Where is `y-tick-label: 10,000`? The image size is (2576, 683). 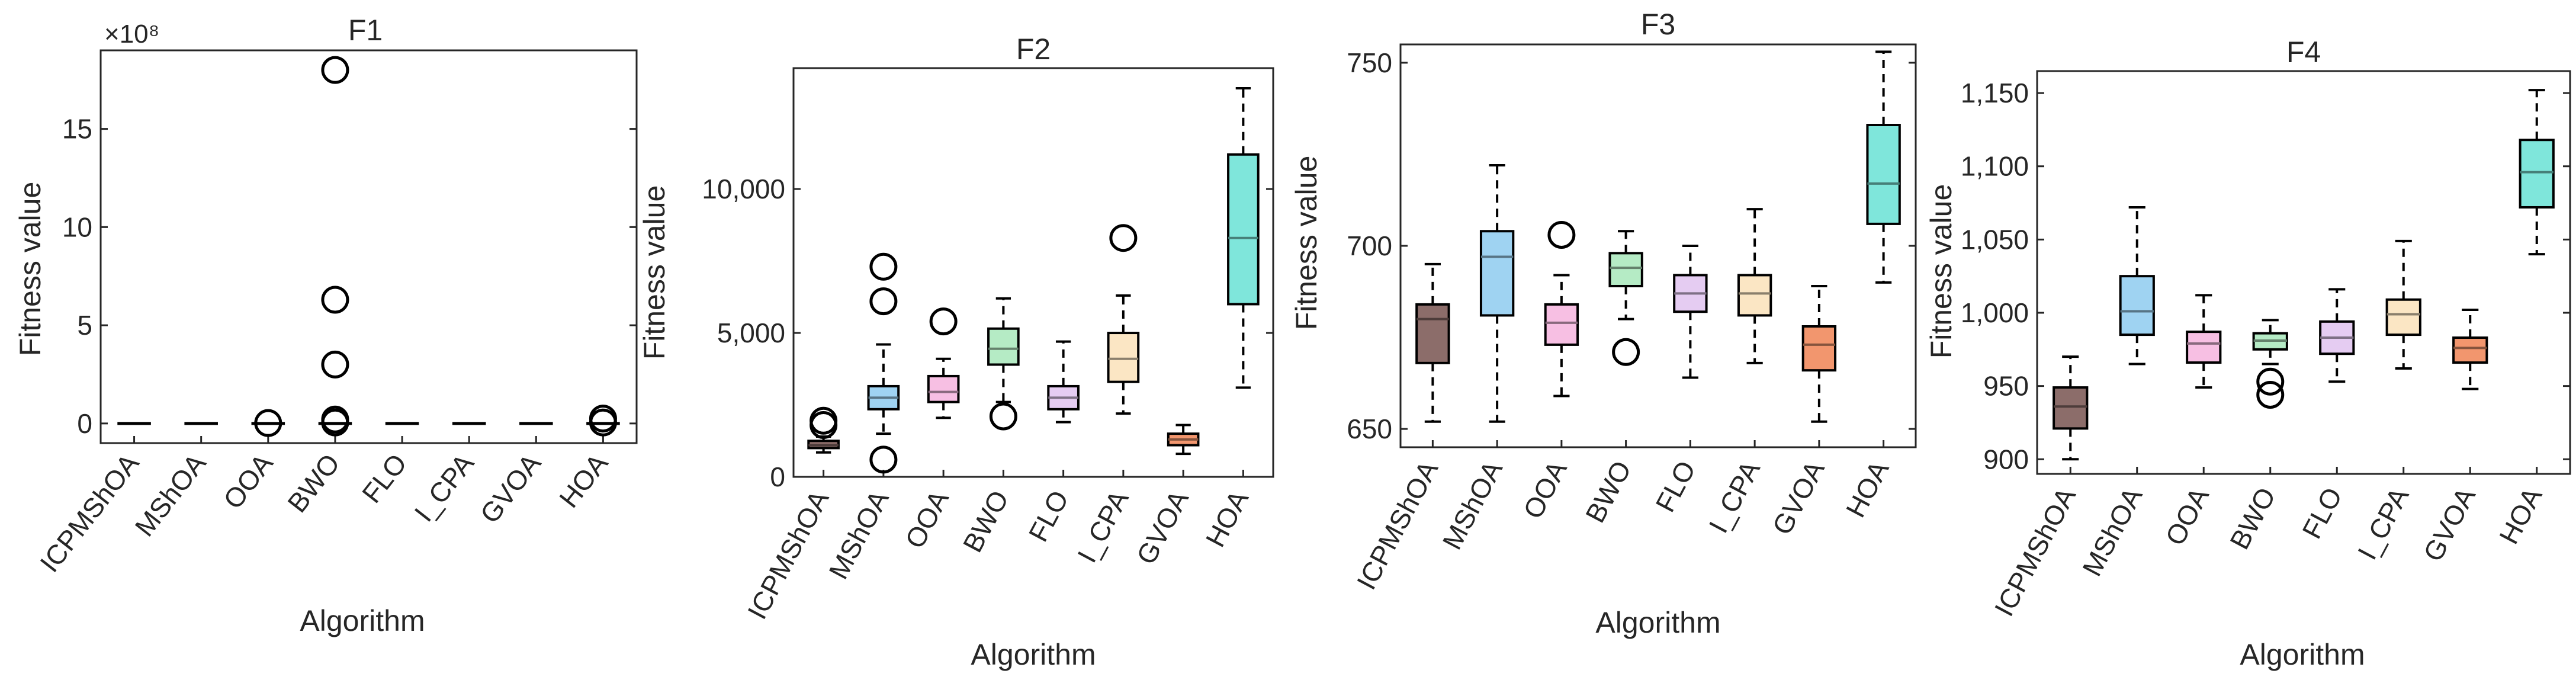
y-tick-label: 10,000 is located at coordinates (743, 189).